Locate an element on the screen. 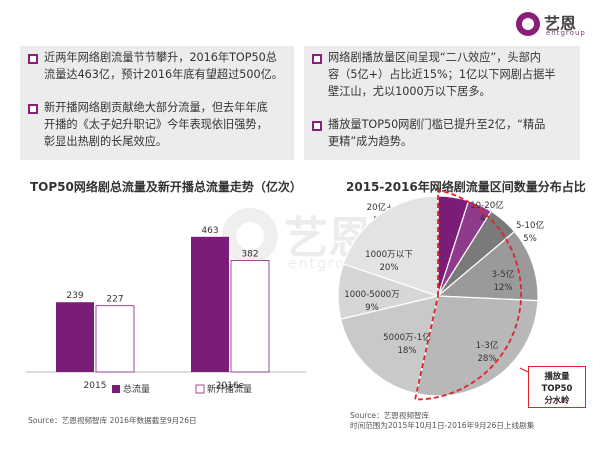  top50-threshold-callout: 播放量 TOP50 分水岭 is located at coordinates (557, 387).